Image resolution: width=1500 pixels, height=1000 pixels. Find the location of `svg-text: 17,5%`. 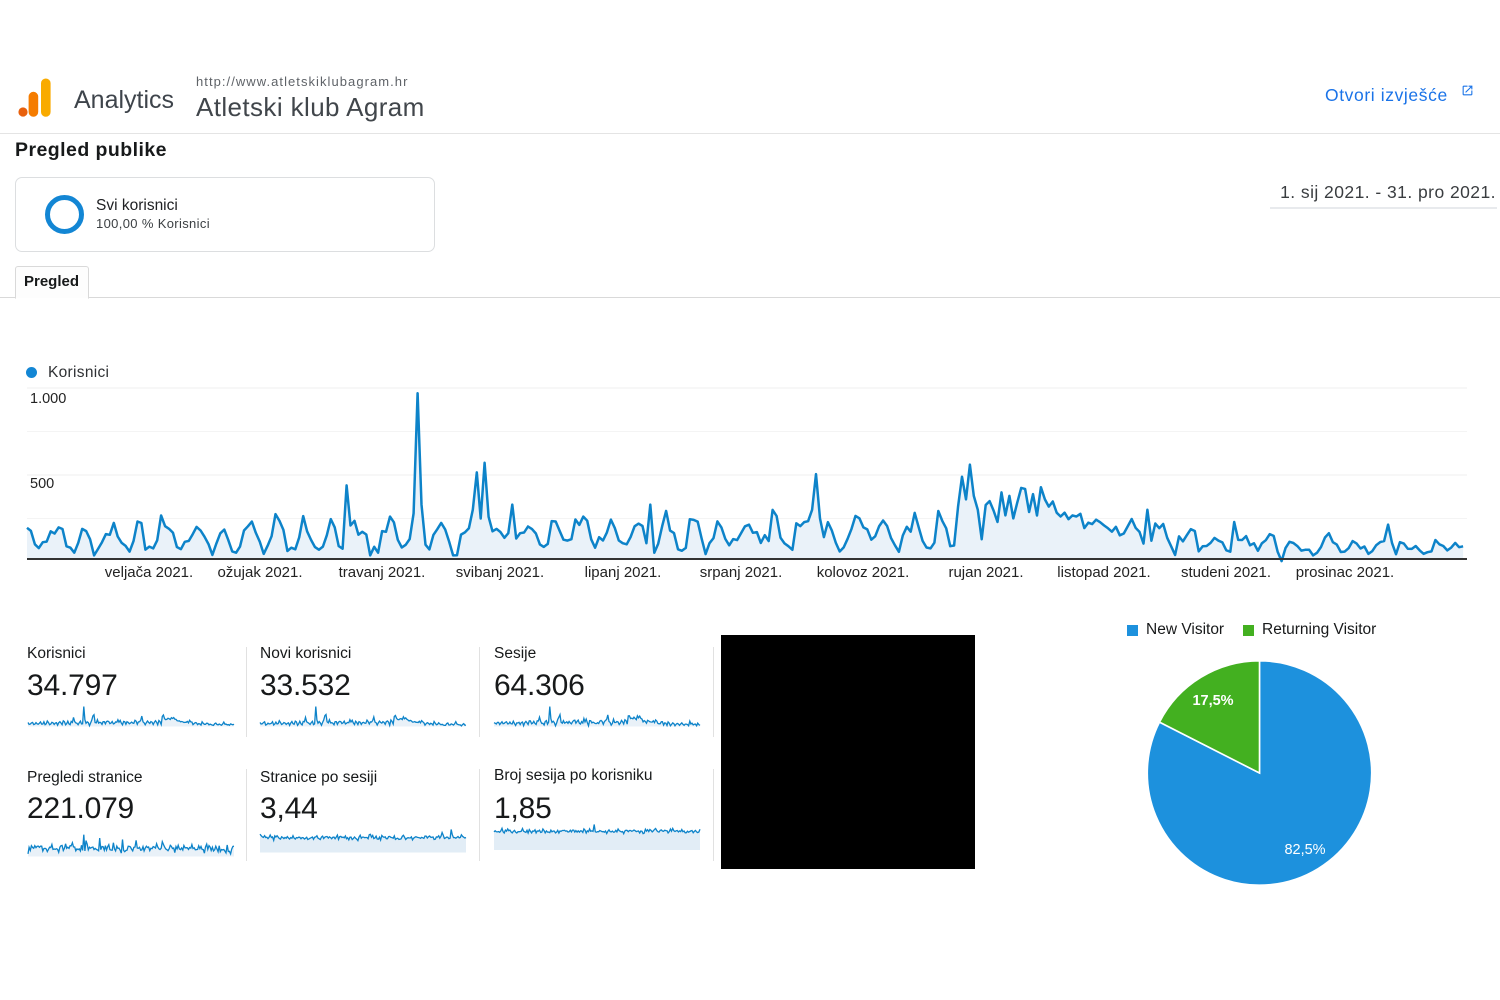

svg-text: 17,5% is located at coordinates (1212, 701).